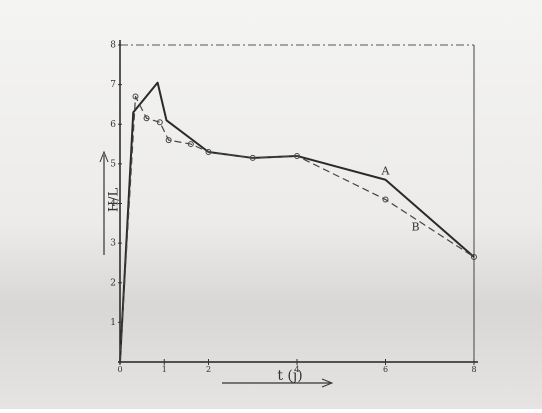  I want to click on x-tick-label: 4, so click(296, 369).